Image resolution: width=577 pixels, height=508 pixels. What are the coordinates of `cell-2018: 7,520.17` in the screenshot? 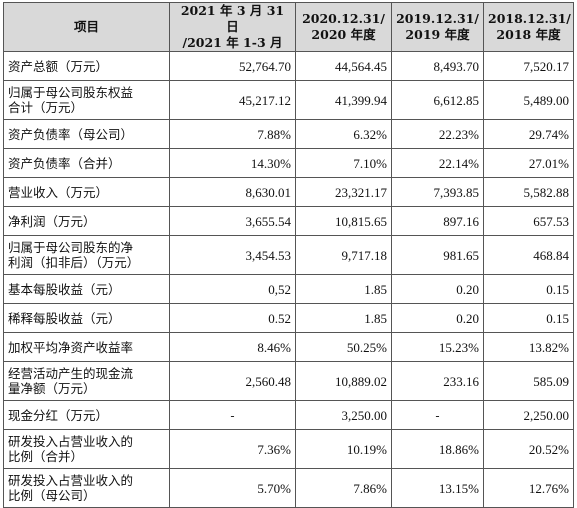 It's located at (528, 66).